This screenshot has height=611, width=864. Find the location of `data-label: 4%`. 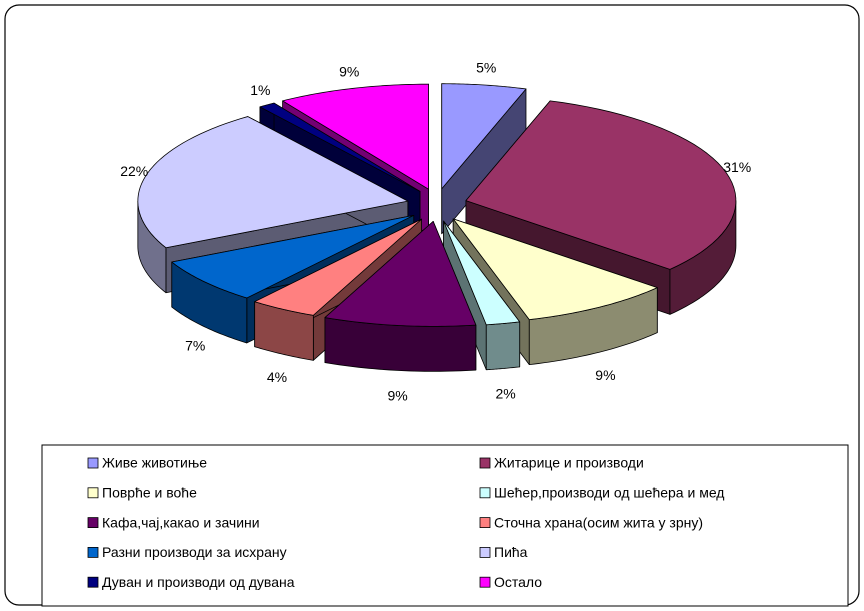

data-label: 4% is located at coordinates (277, 377).